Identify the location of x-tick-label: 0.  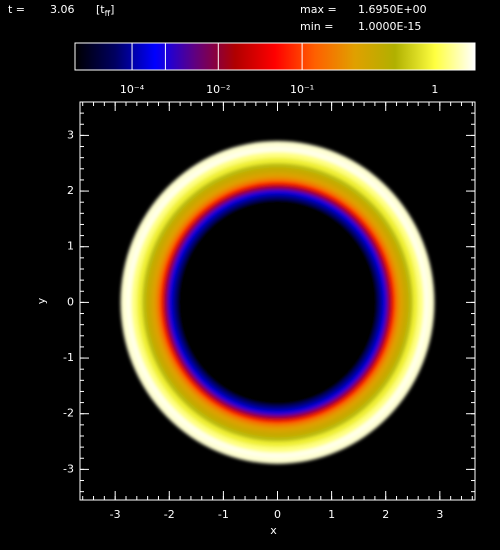
(277, 514).